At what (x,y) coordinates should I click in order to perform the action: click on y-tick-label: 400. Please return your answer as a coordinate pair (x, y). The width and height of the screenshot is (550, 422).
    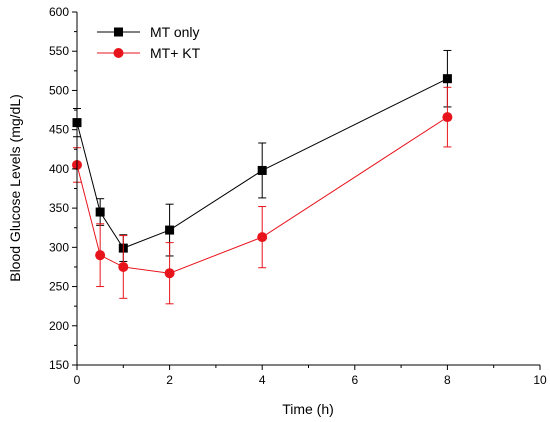
    Looking at the image, I should click on (59, 169).